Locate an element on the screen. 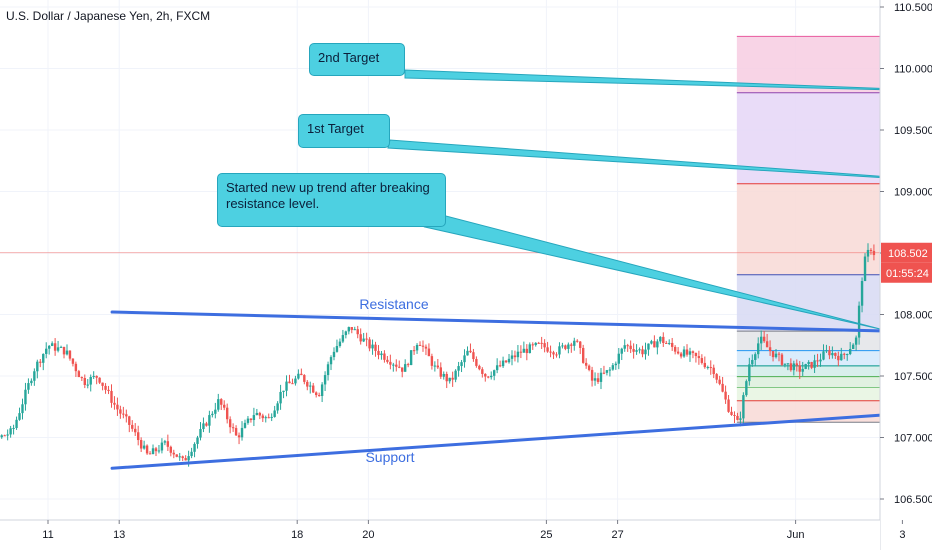  callout-1st-target: 1st Target is located at coordinates (344, 131).